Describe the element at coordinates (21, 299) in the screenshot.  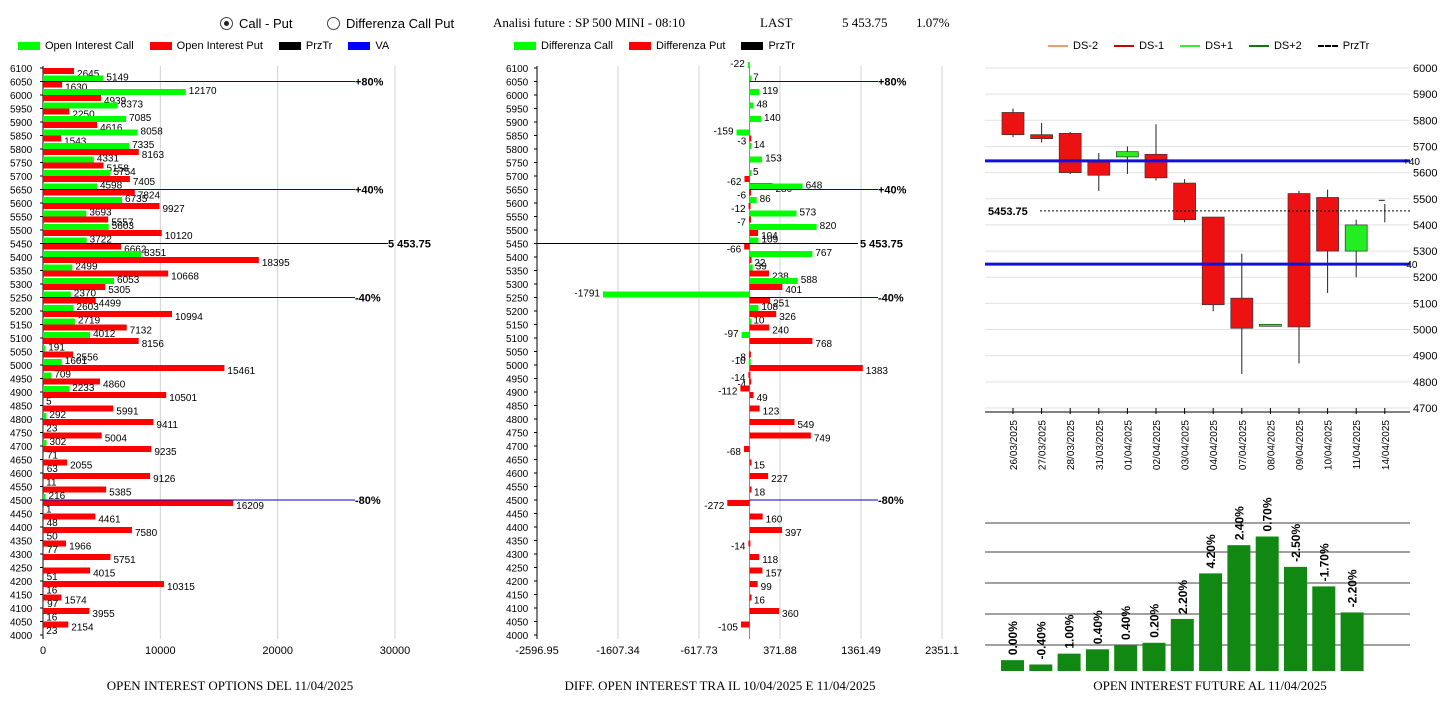
I see `left-strike-label: 5250` at that location.